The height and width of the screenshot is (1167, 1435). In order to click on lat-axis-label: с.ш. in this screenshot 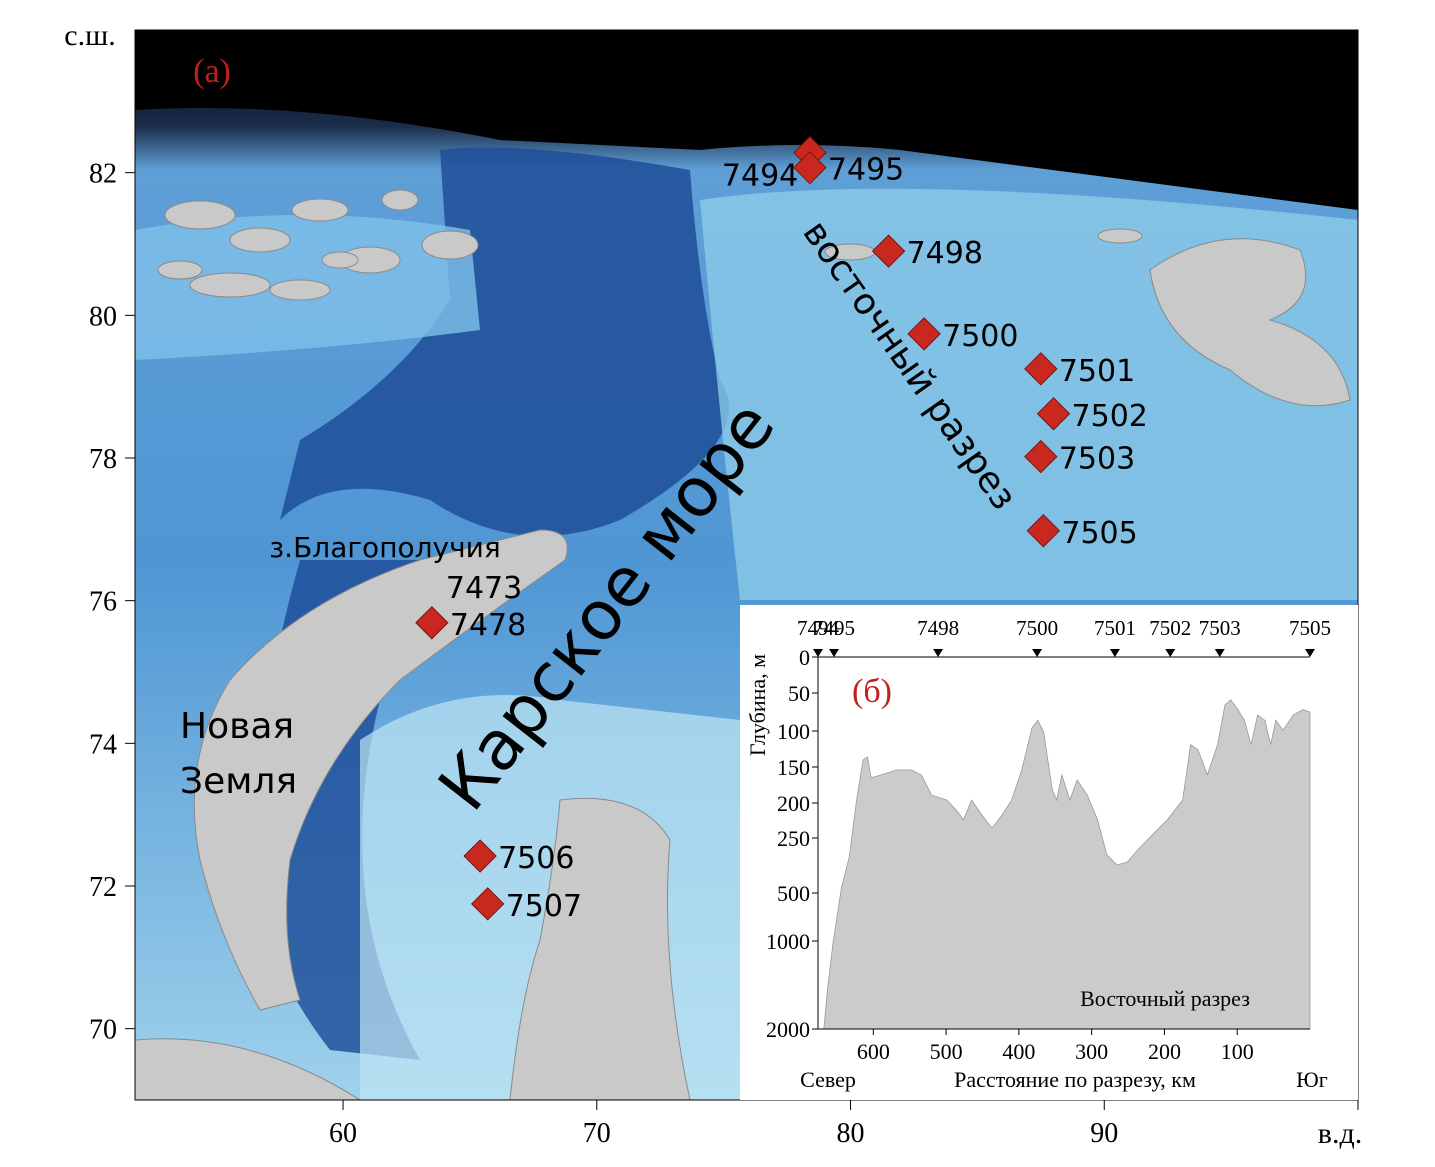, I will do `click(89, 35)`.